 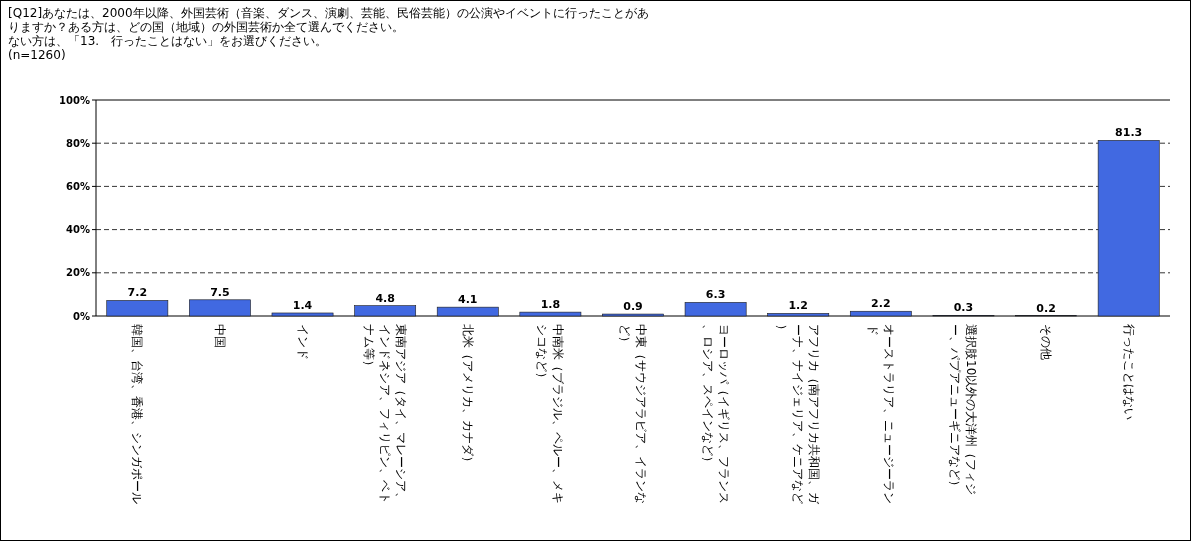 I want to click on y-tick-label: 0%, so click(x=81, y=316).